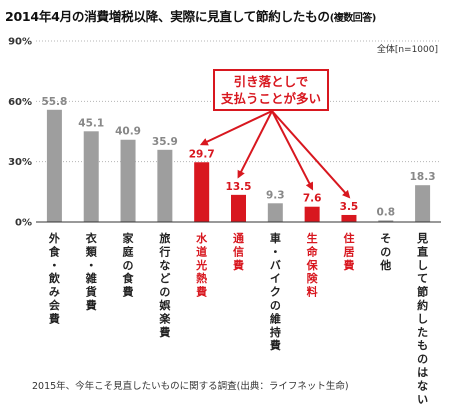 The image size is (451, 404). What do you see at coordinates (55, 305) in the screenshot?
I see `category-label-char: 会` at bounding box center [55, 305].